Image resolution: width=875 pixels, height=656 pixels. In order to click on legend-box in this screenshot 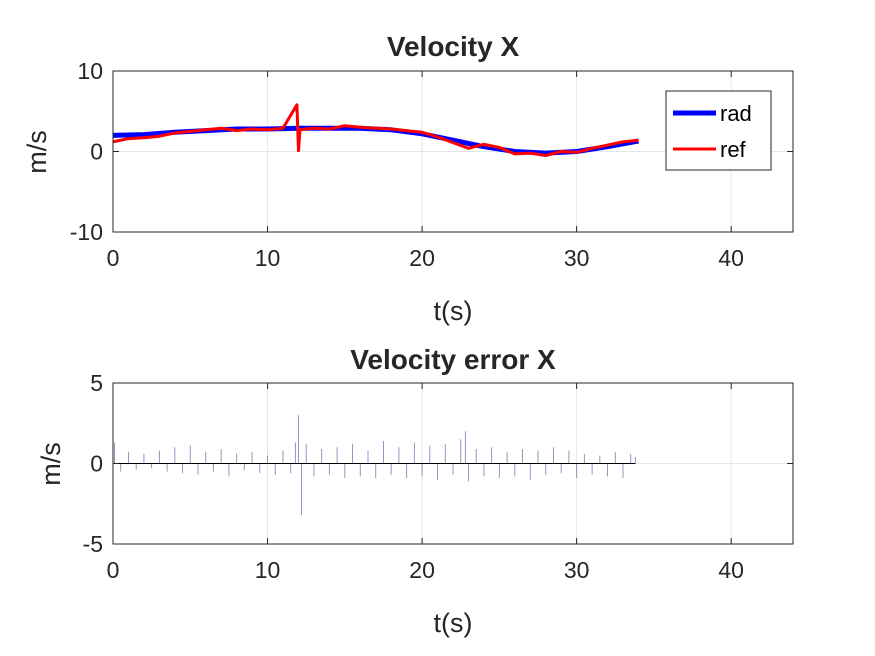, I will do `click(718, 130)`.